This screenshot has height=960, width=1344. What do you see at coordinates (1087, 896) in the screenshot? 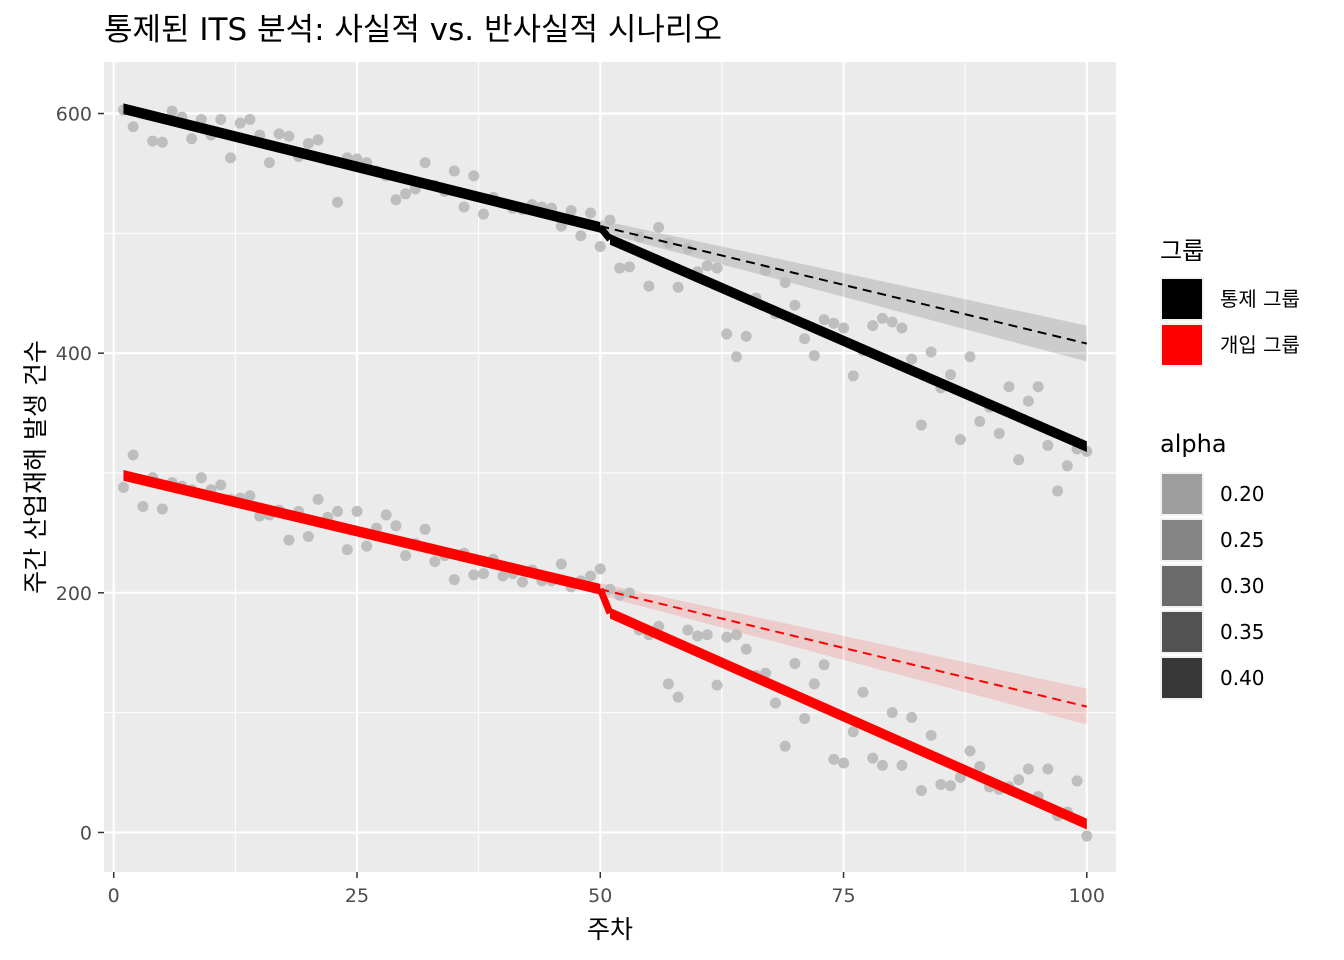
I see `x-tick-label: 100` at bounding box center [1087, 896].